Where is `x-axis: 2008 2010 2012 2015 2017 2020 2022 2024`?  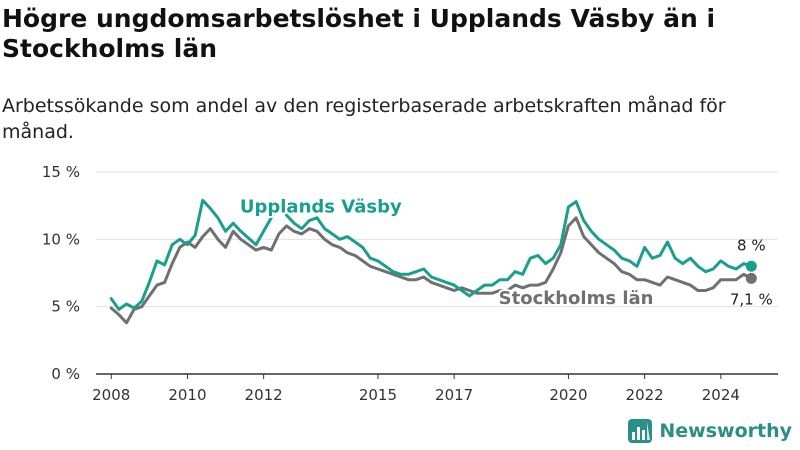 x-axis: 2008 2010 2012 2015 2017 2020 2022 2024 is located at coordinates (435, 386).